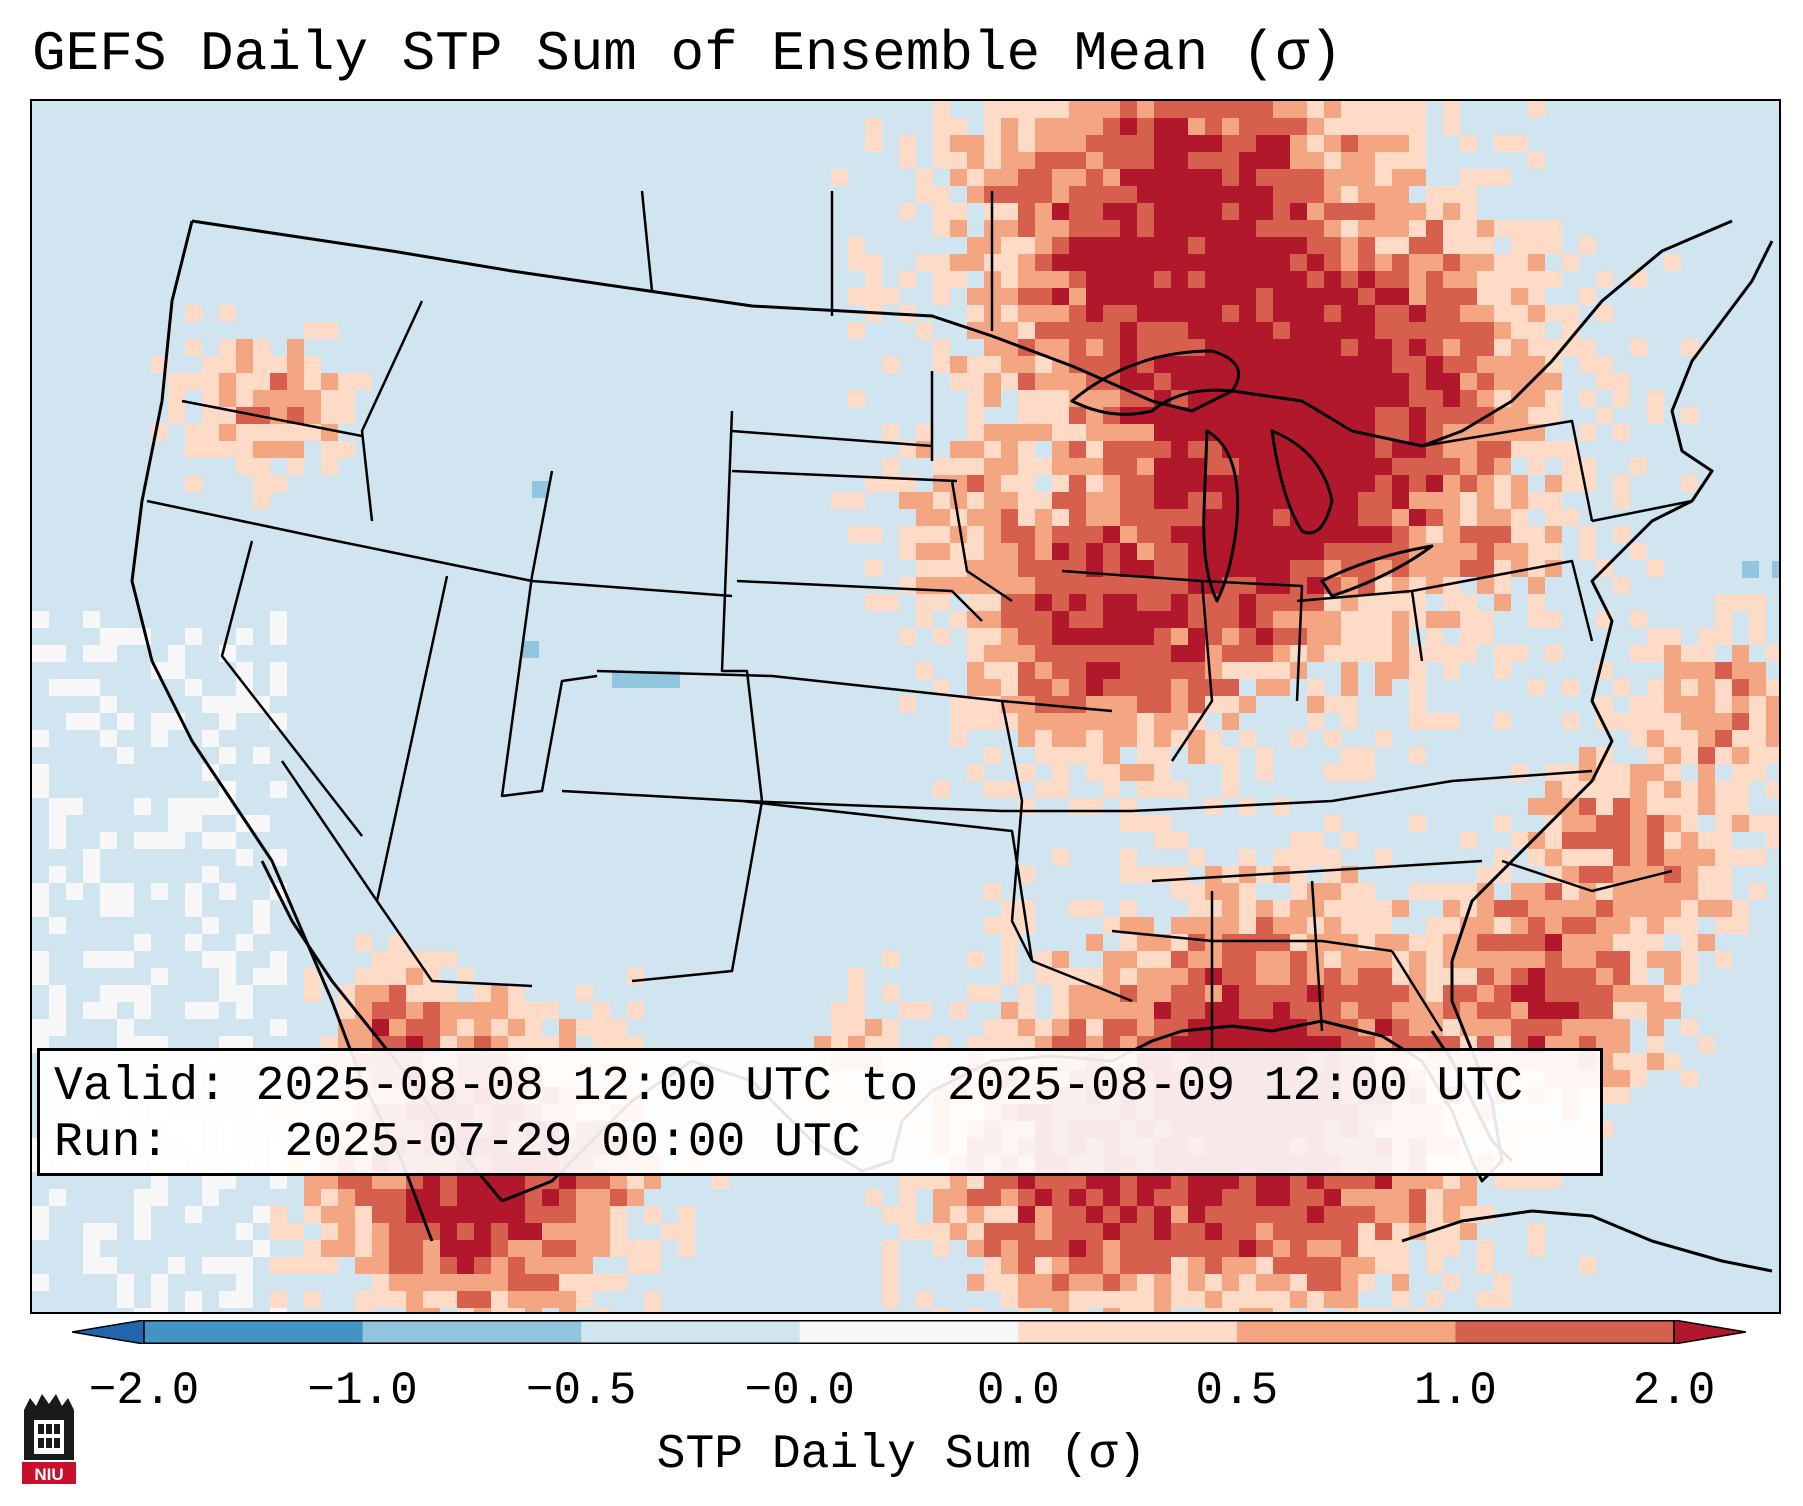 This screenshot has height=1506, width=1803. Describe the element at coordinates (909, 1332) in the screenshot. I see `colorbar` at that location.